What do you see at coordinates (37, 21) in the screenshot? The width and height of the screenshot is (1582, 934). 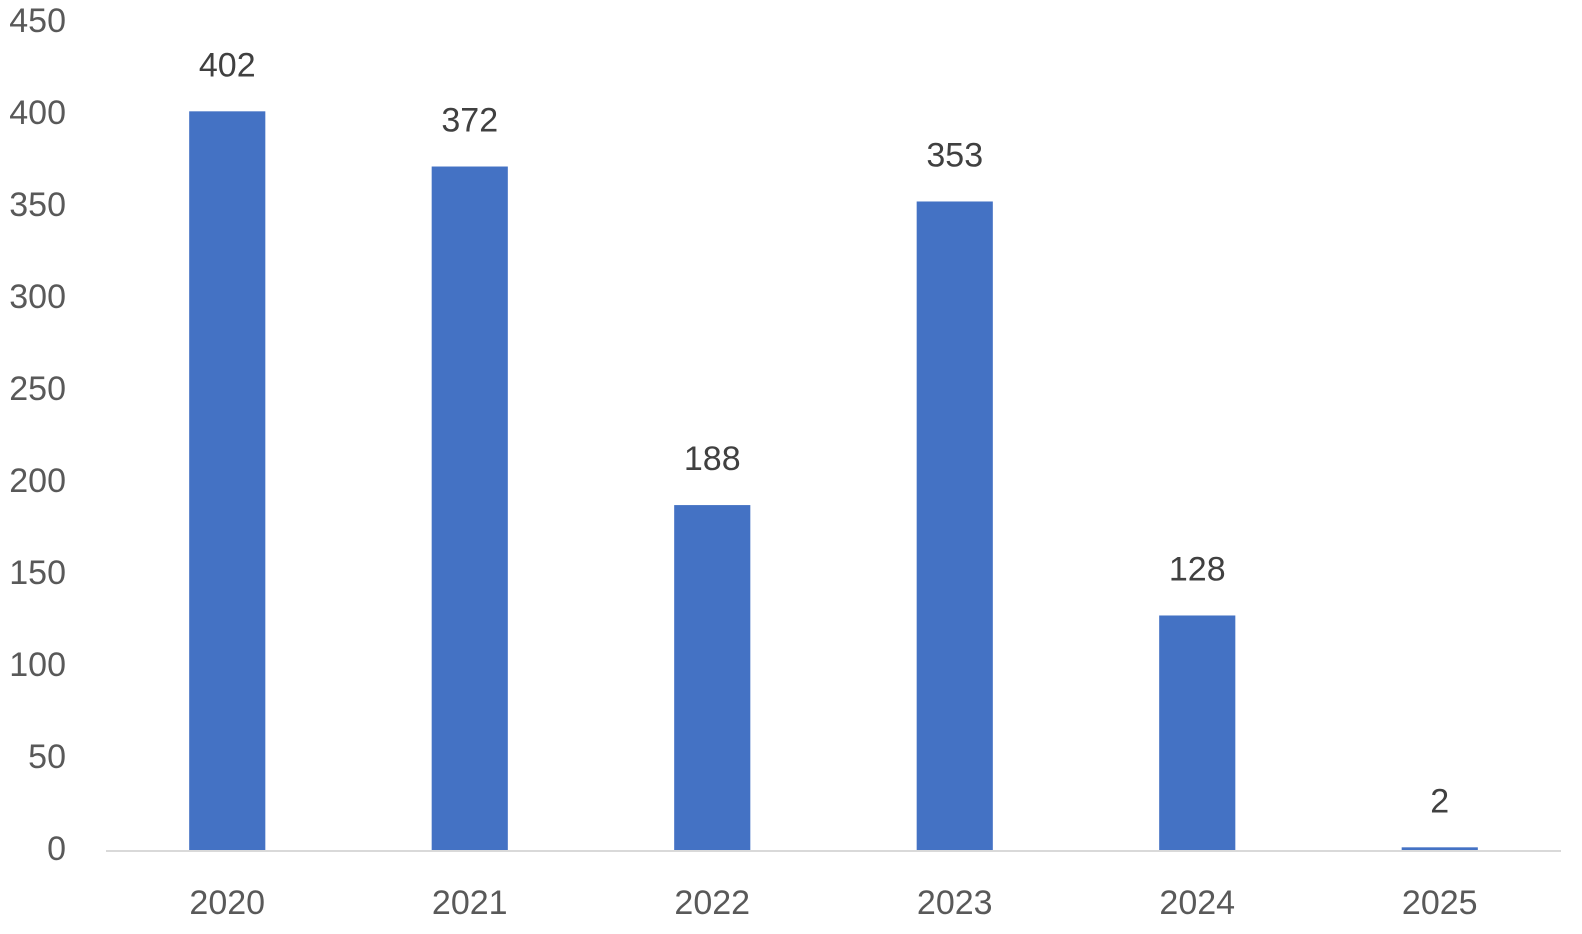 I see `y-tick-label: 450` at bounding box center [37, 21].